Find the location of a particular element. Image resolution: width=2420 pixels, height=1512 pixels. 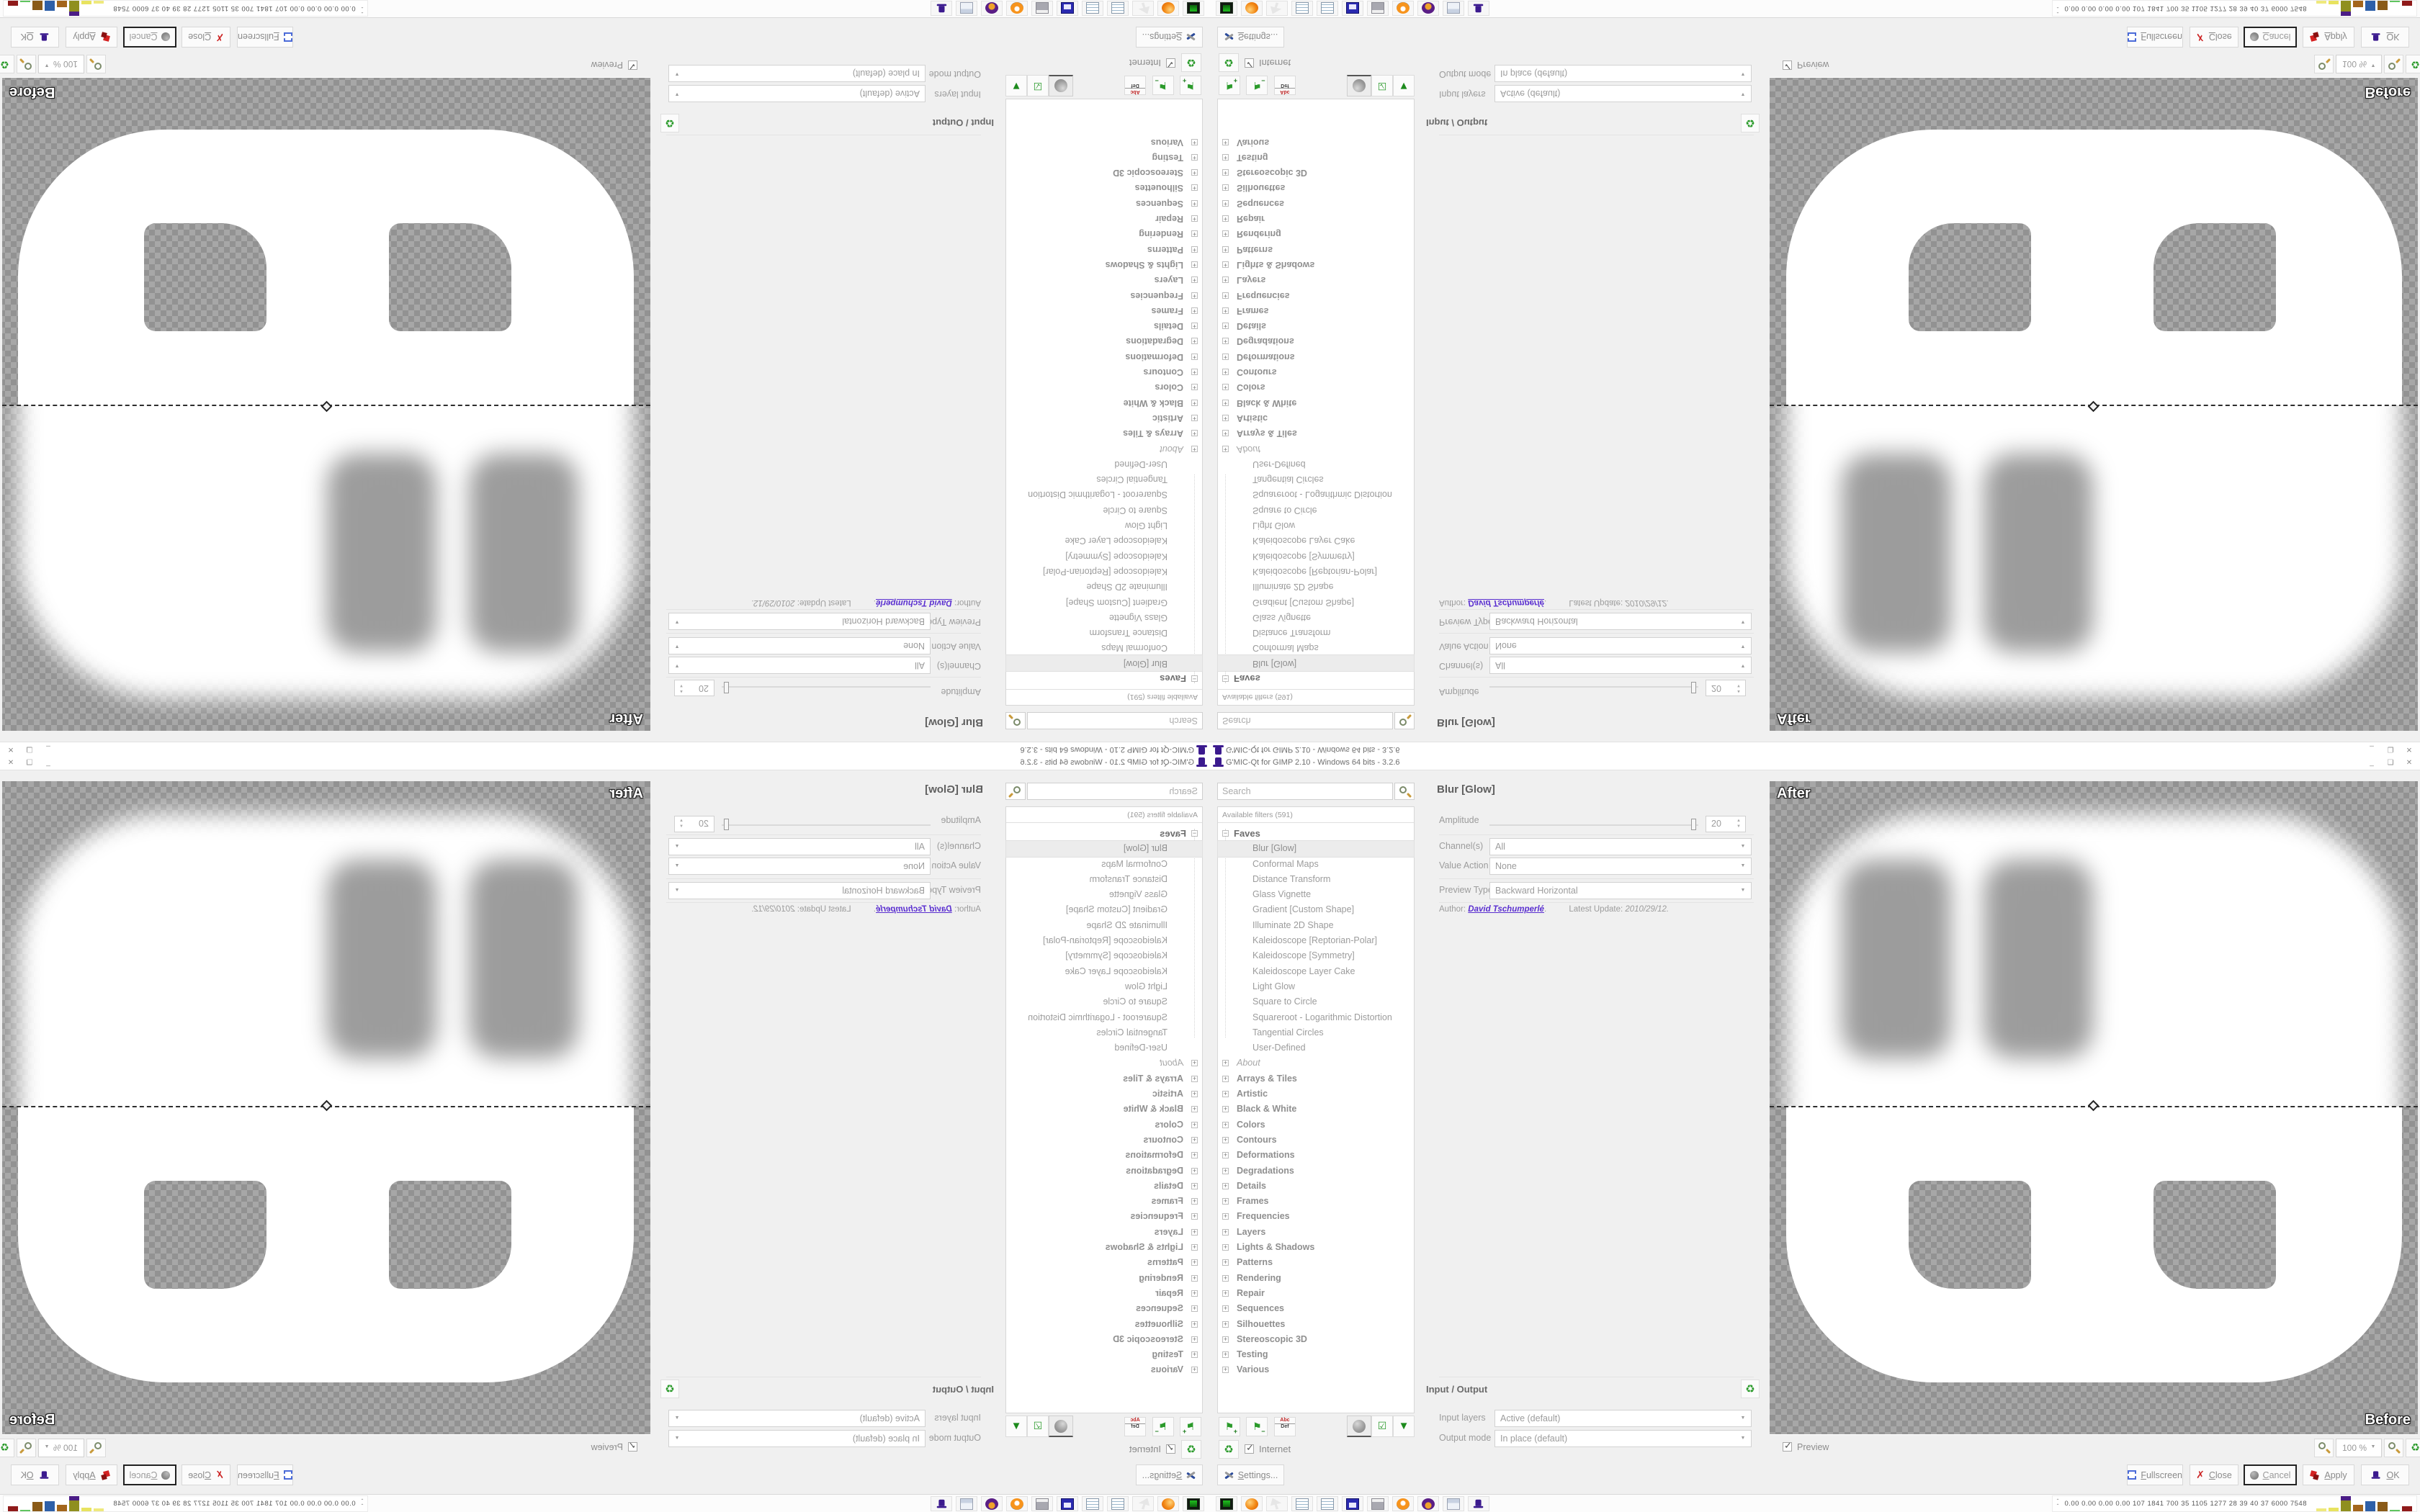

tree-category: Artistic is located at coordinates (1104, 1094).